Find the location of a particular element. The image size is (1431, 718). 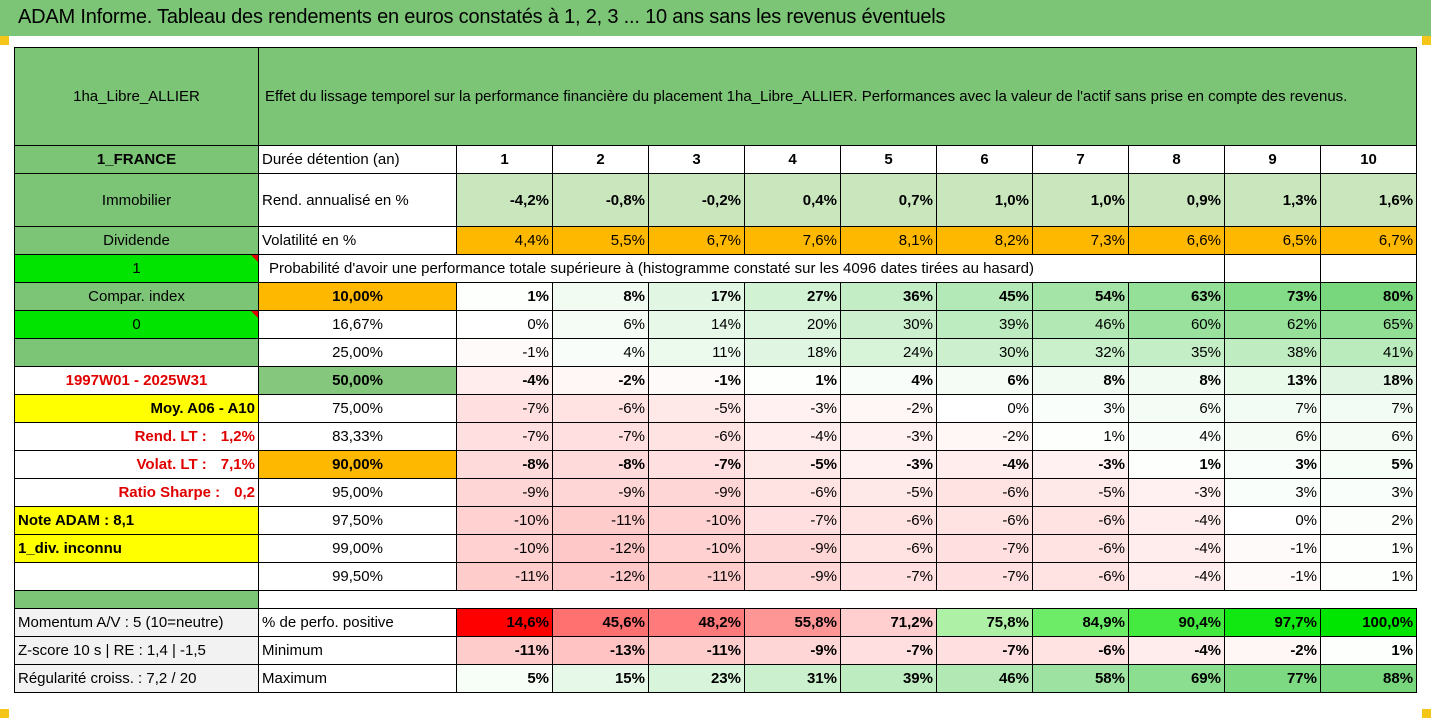

value-zero: 0 is located at coordinates (136, 324).